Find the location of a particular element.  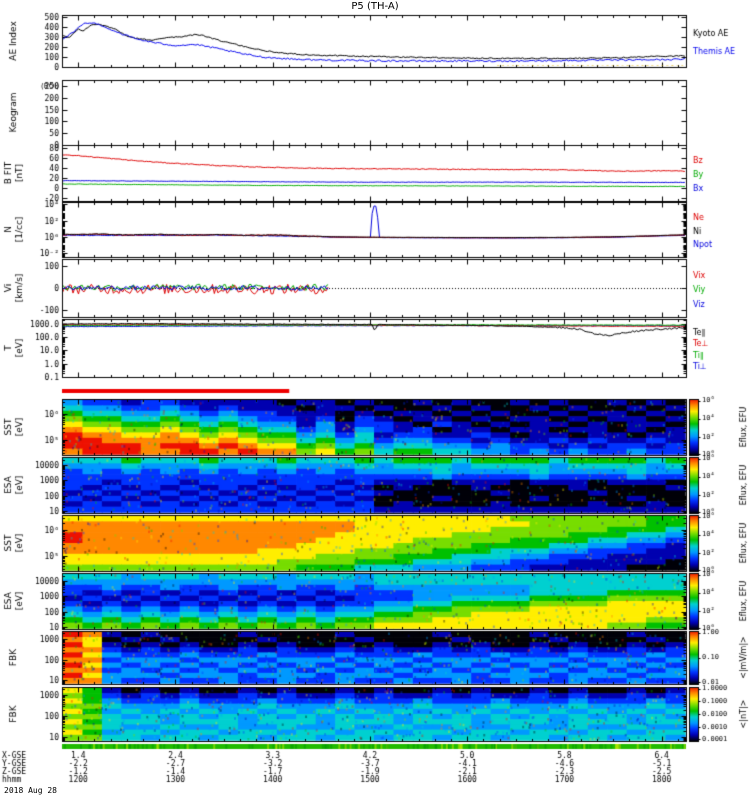

page-title: P5 (TH-A) is located at coordinates (375, 6).